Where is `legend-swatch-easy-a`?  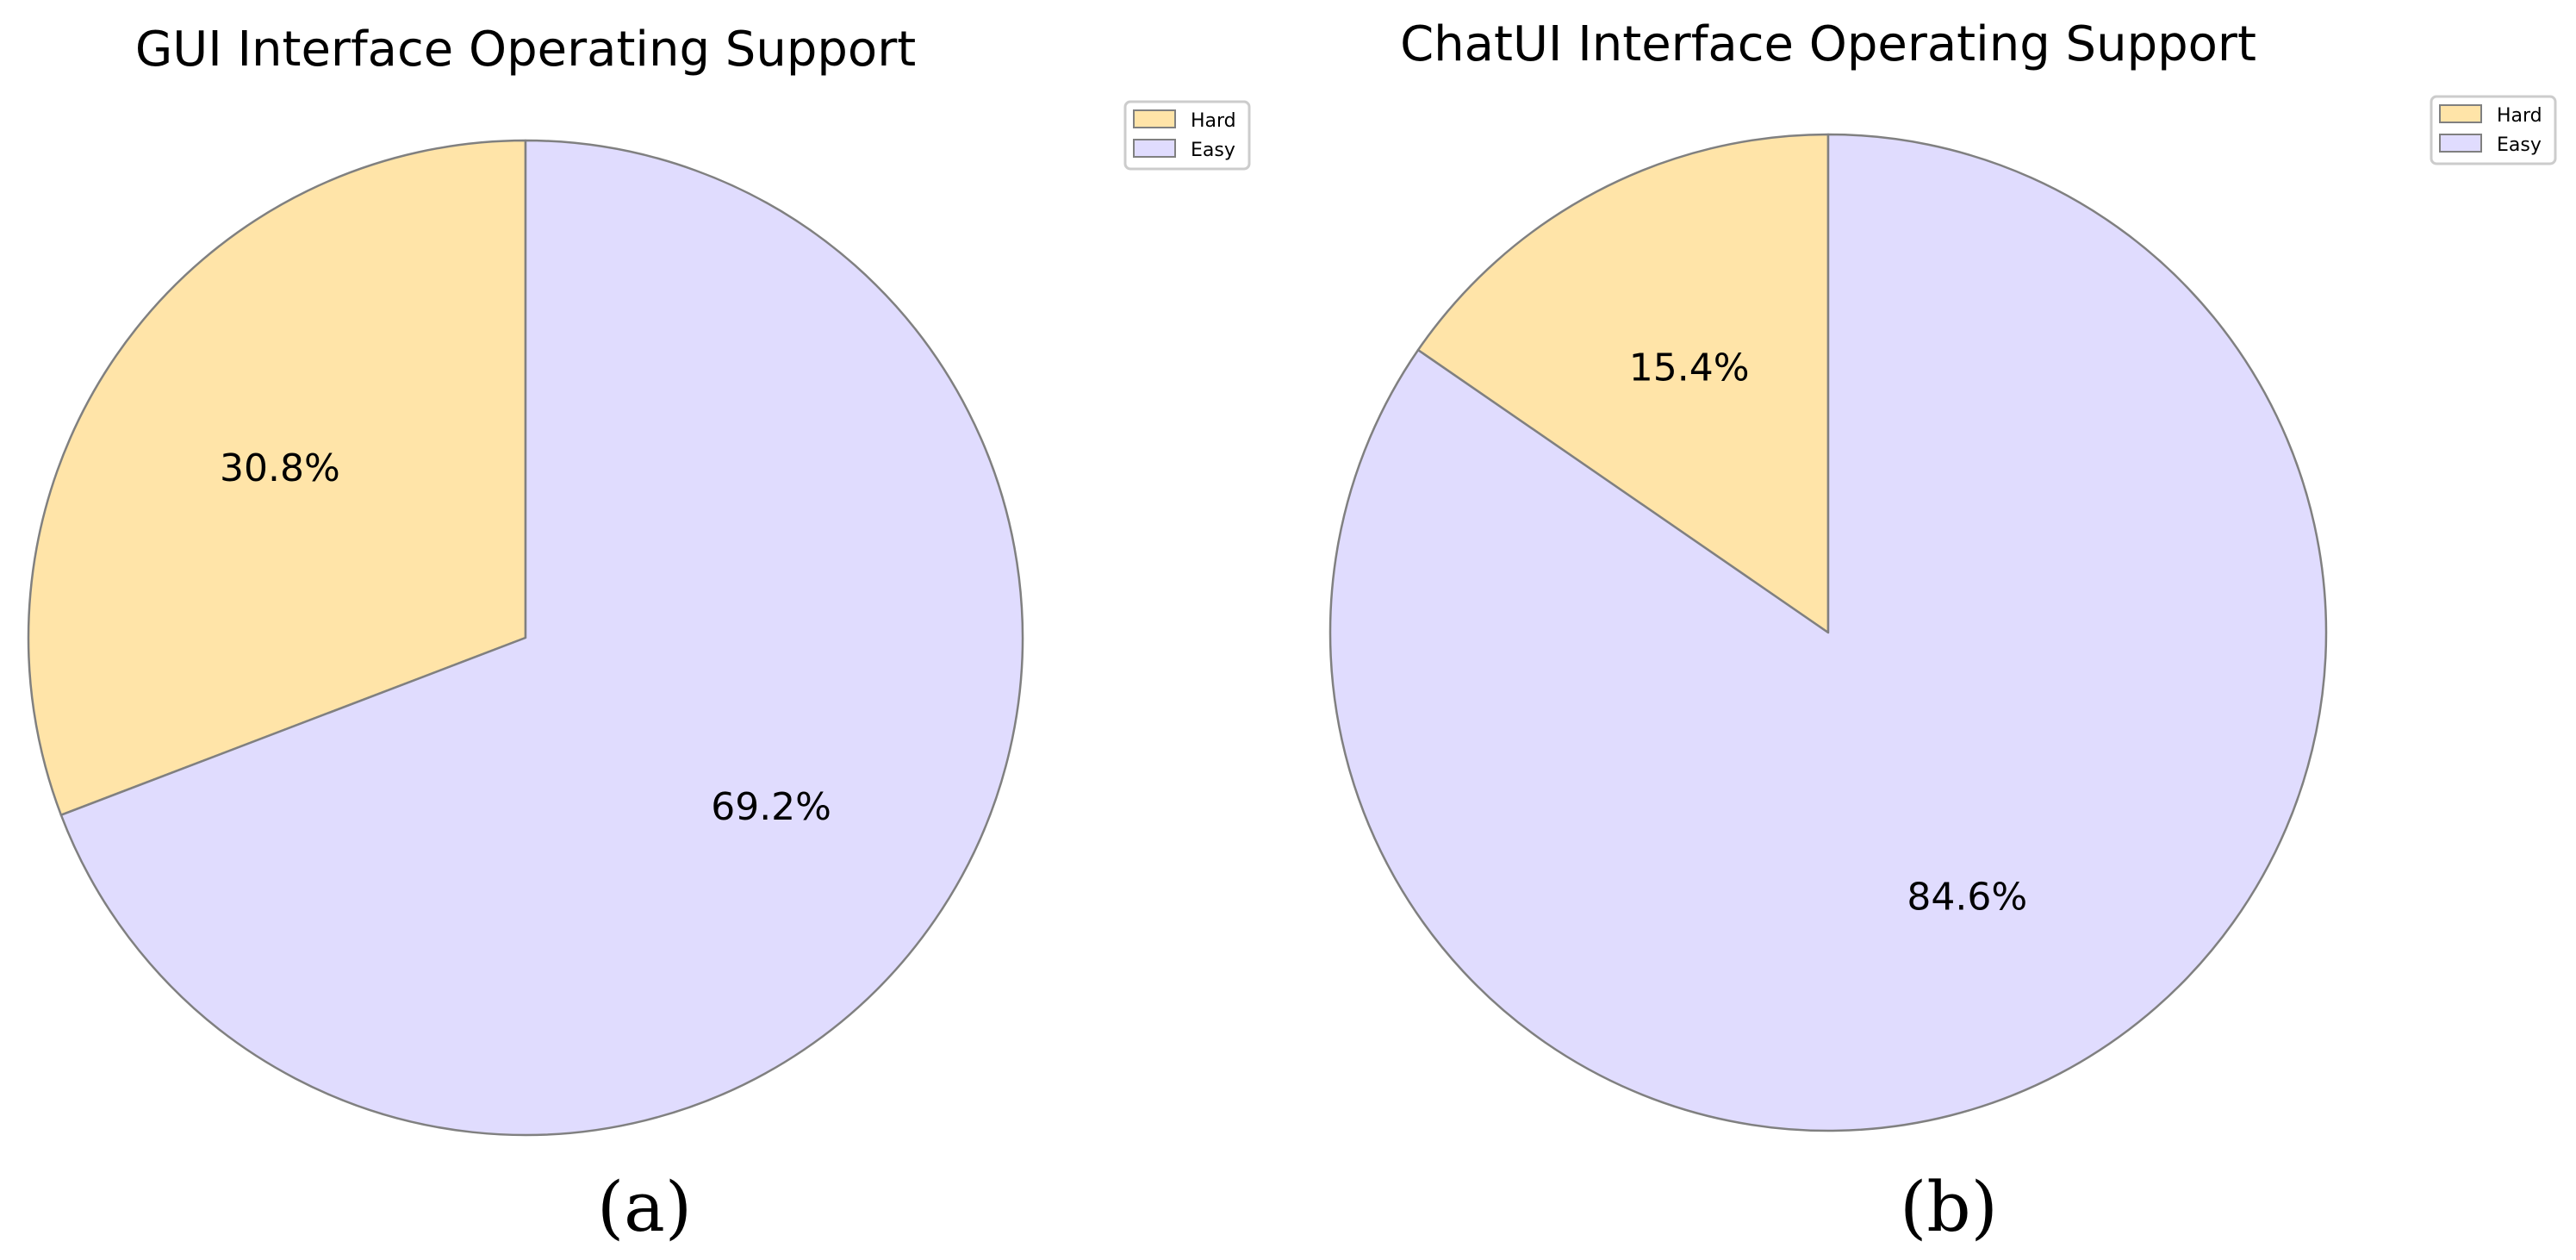 legend-swatch-easy-a is located at coordinates (1154, 149).